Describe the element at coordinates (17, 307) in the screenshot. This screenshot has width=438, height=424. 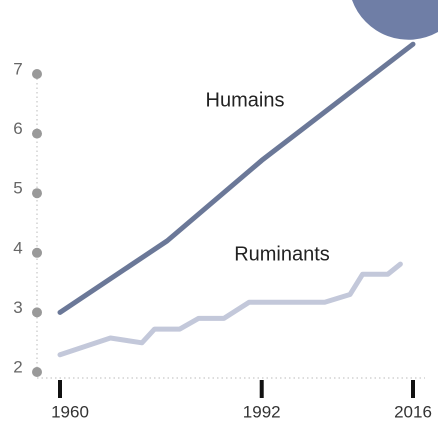
I see `y-tick-label: 3` at that location.